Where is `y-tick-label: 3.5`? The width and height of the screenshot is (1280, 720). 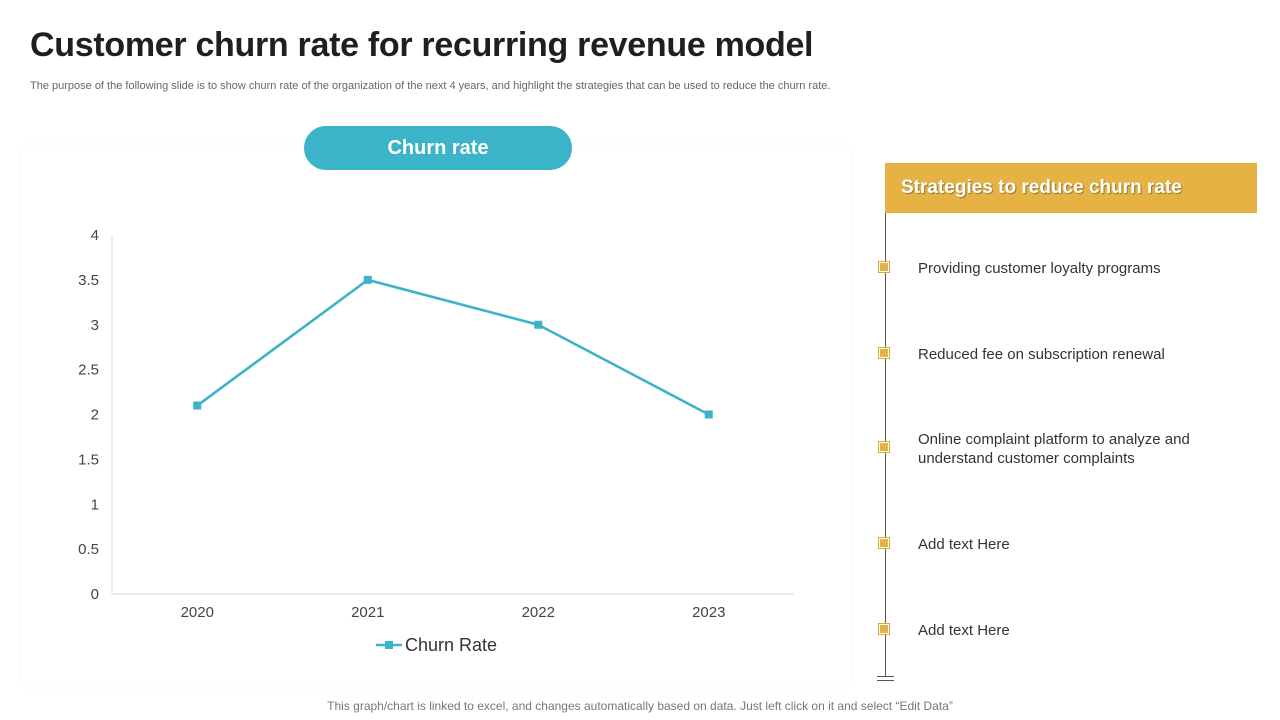 y-tick-label: 3.5 is located at coordinates (88, 280).